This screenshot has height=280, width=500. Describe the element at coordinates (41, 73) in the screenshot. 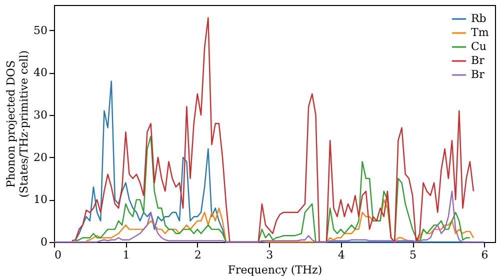

I see `y-tick-label: 40` at that location.